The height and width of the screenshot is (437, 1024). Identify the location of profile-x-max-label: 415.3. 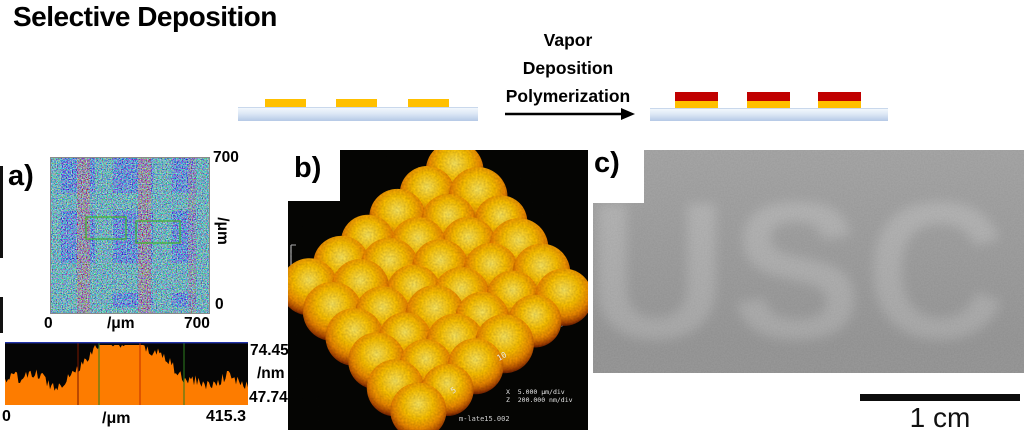
(226, 416).